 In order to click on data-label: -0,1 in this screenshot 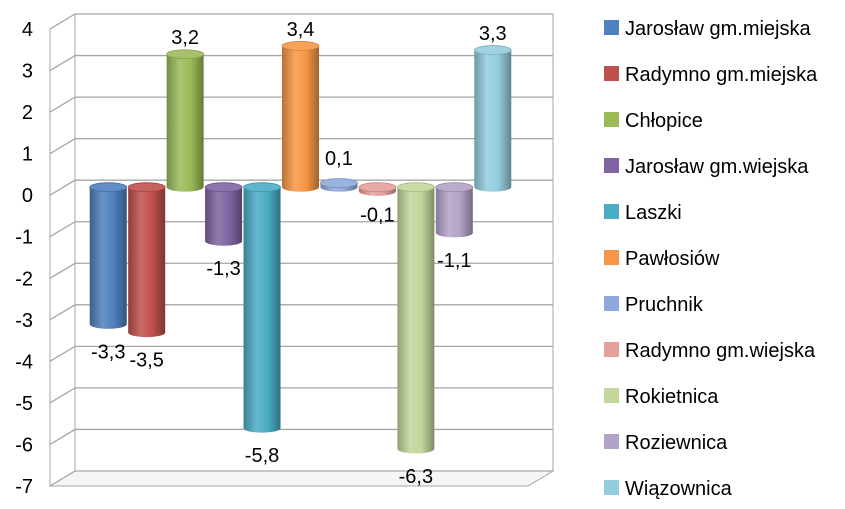, I will do `click(377, 215)`.